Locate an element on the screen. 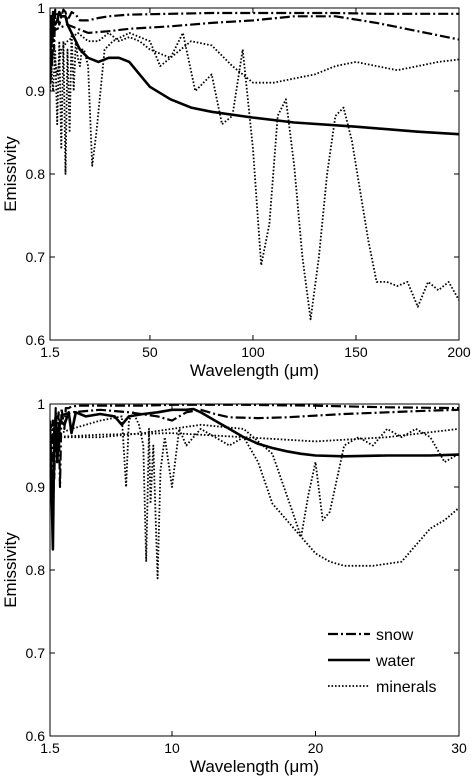 The height and width of the screenshot is (783, 474). x-tick-label: 10 is located at coordinates (172, 748).